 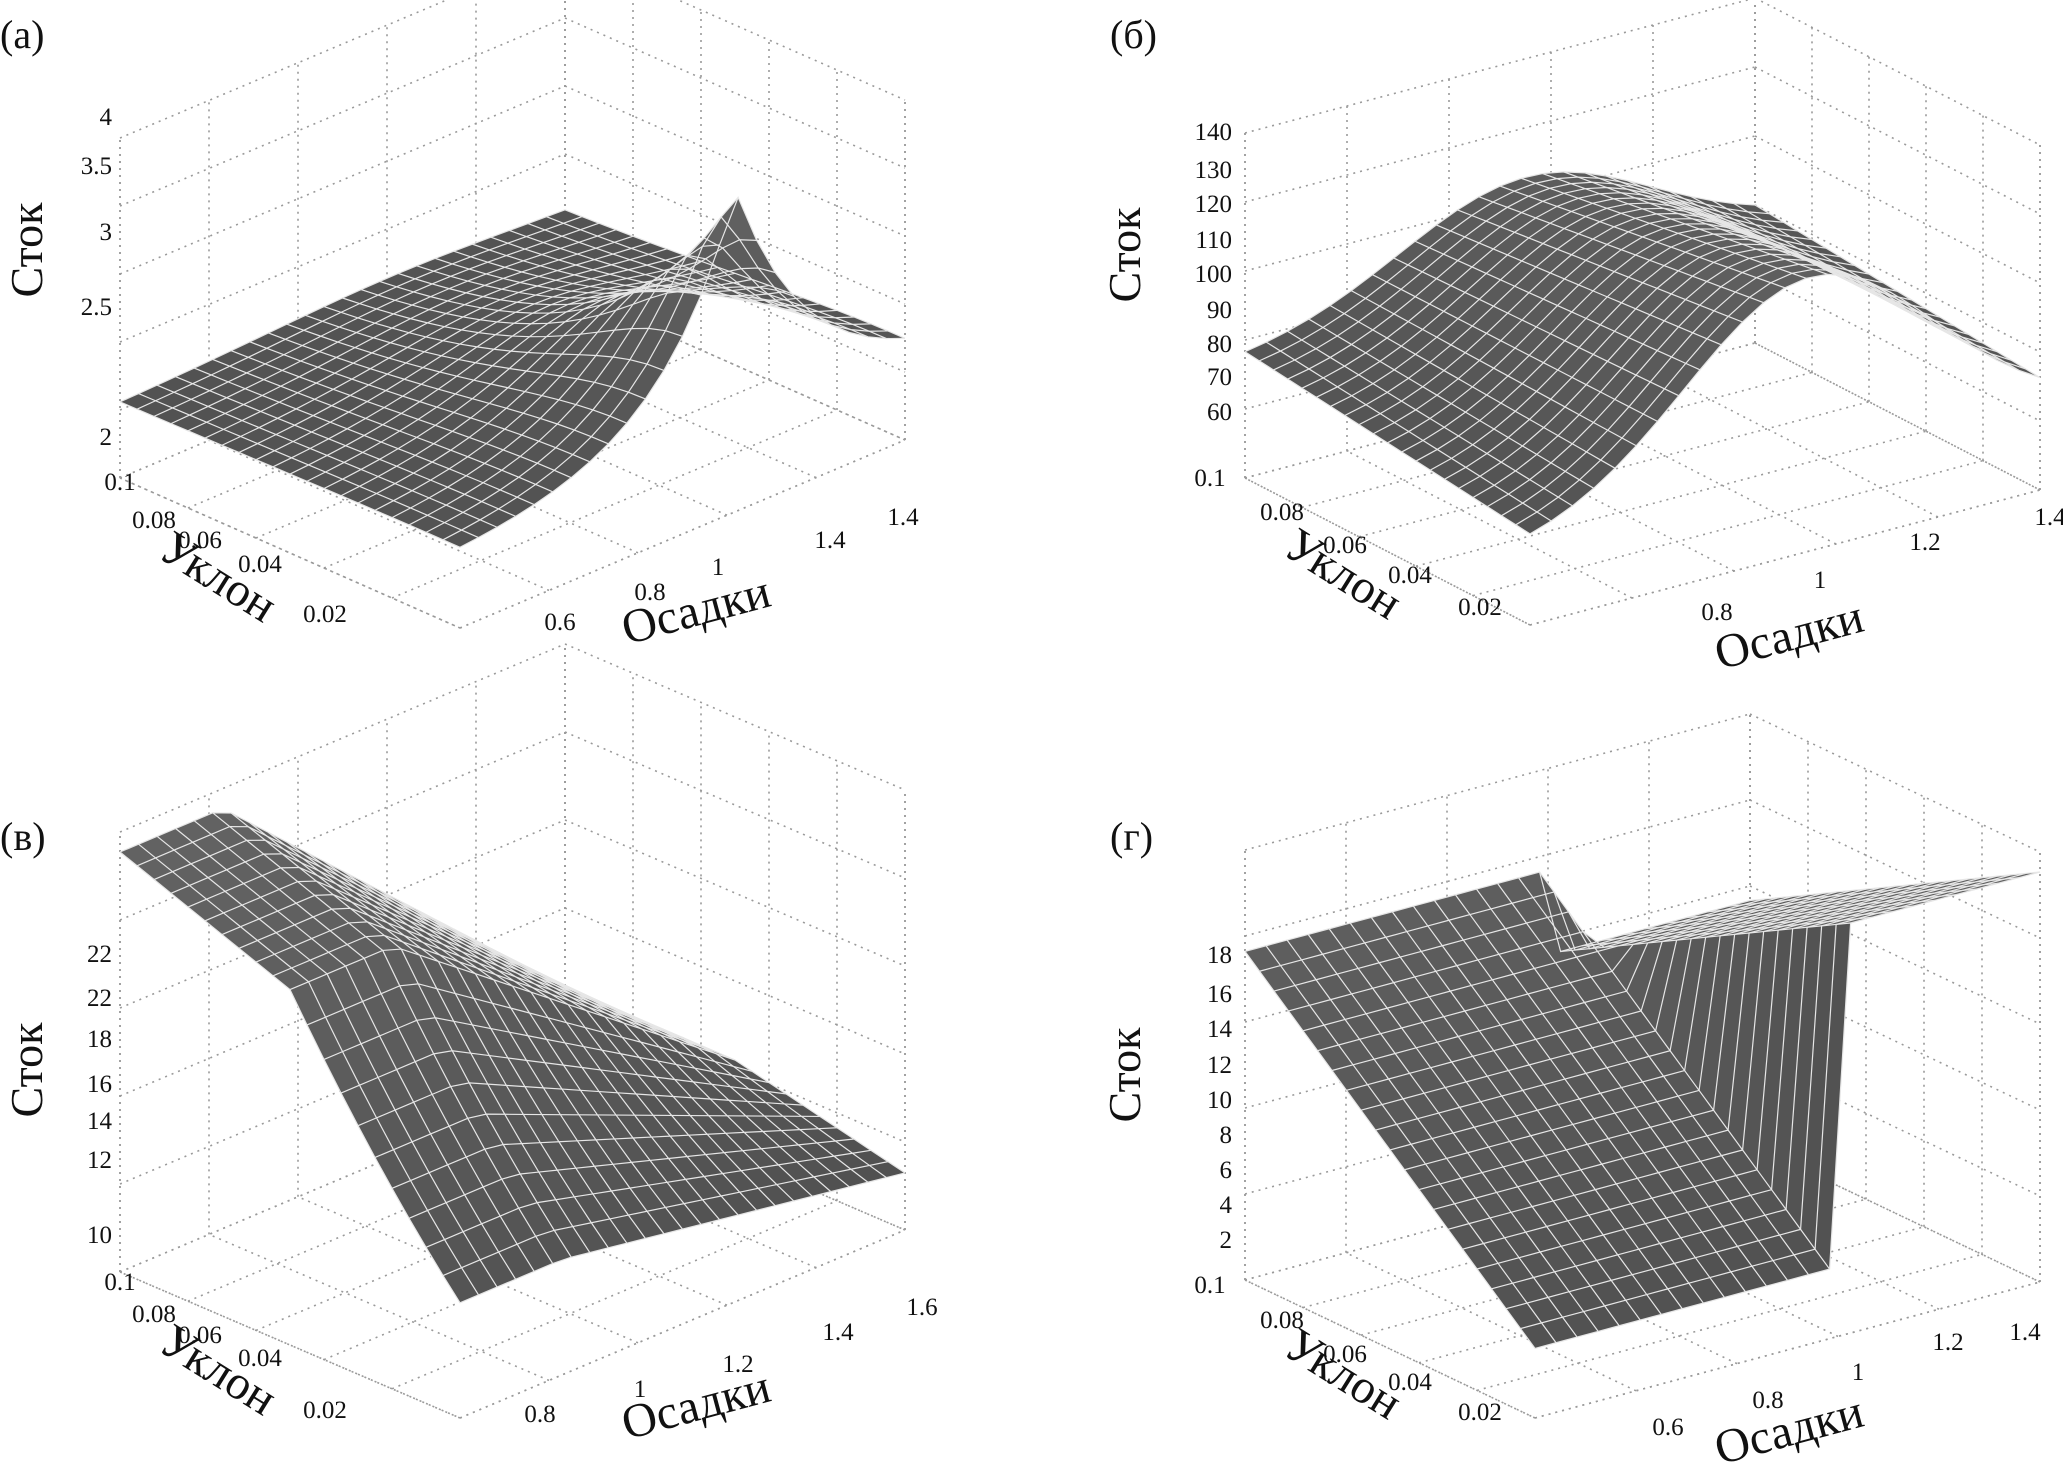 I want to click on x-tick-label: 1, so click(x=640, y=1389).